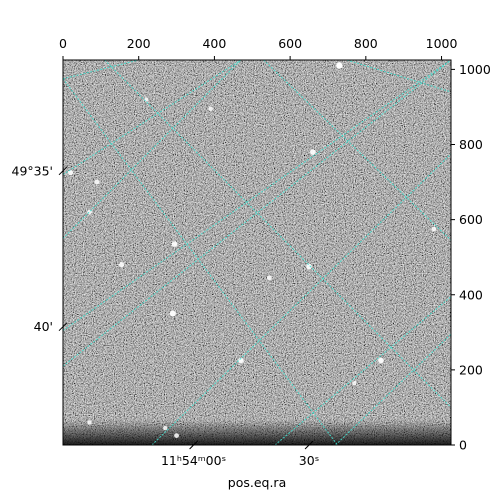  I want to click on x-axis-title: pos.eq.ra, so click(257, 482).